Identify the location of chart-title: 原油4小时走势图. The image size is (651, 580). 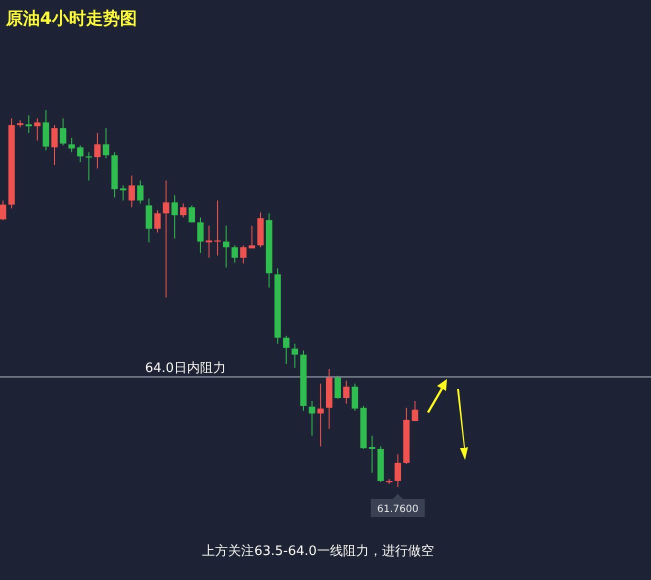
(71, 19).